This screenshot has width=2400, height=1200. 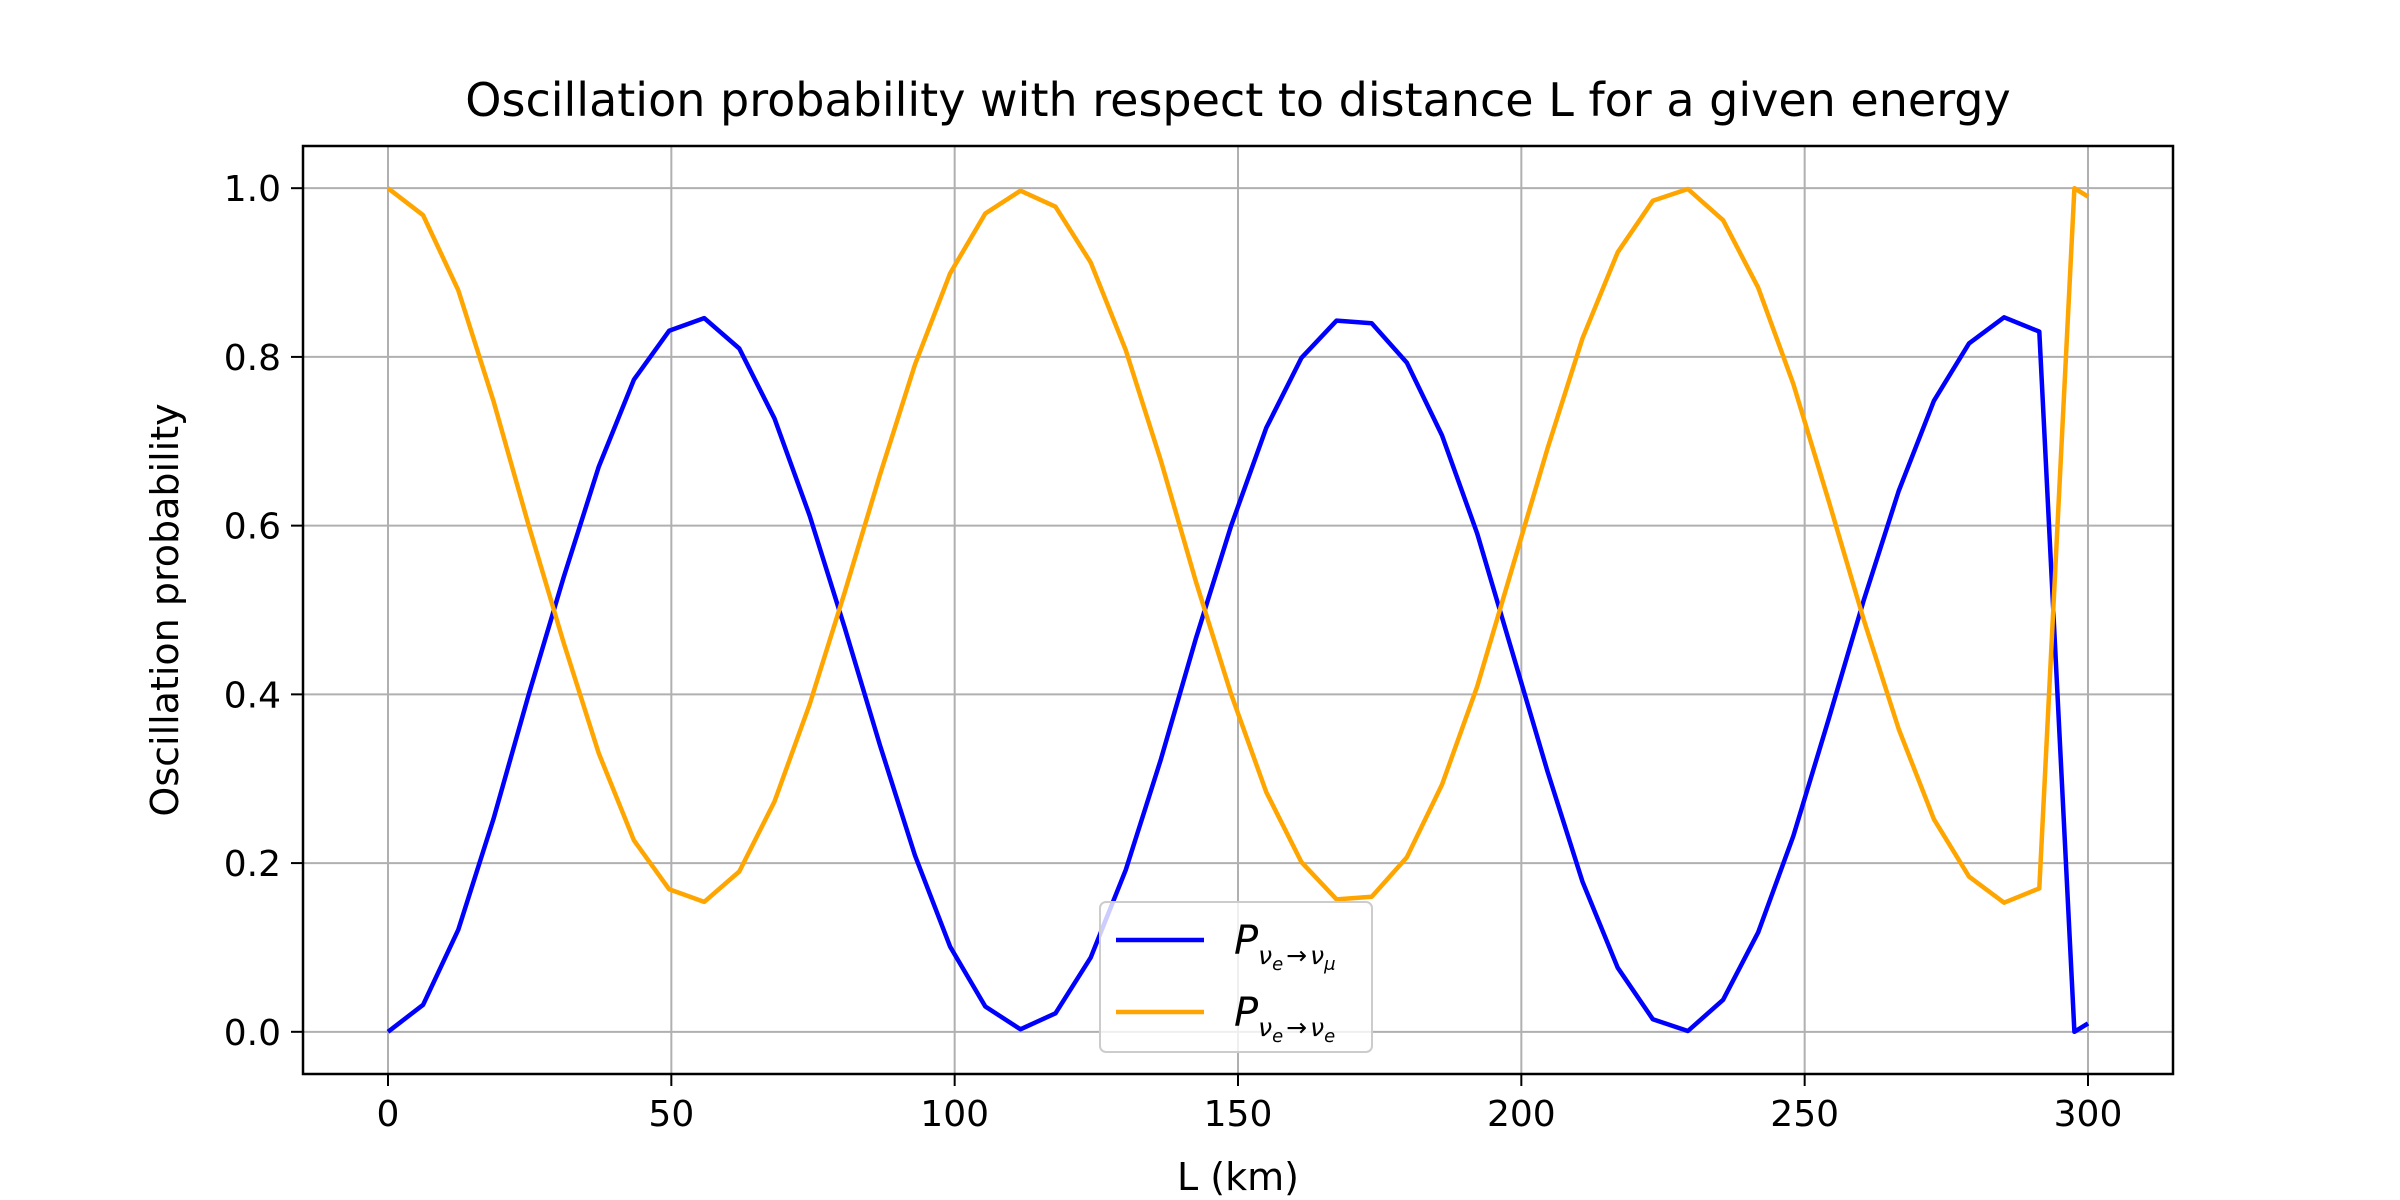 I want to click on legend: Pνe → νμ Pνe → νe, so click(x=1236, y=977).